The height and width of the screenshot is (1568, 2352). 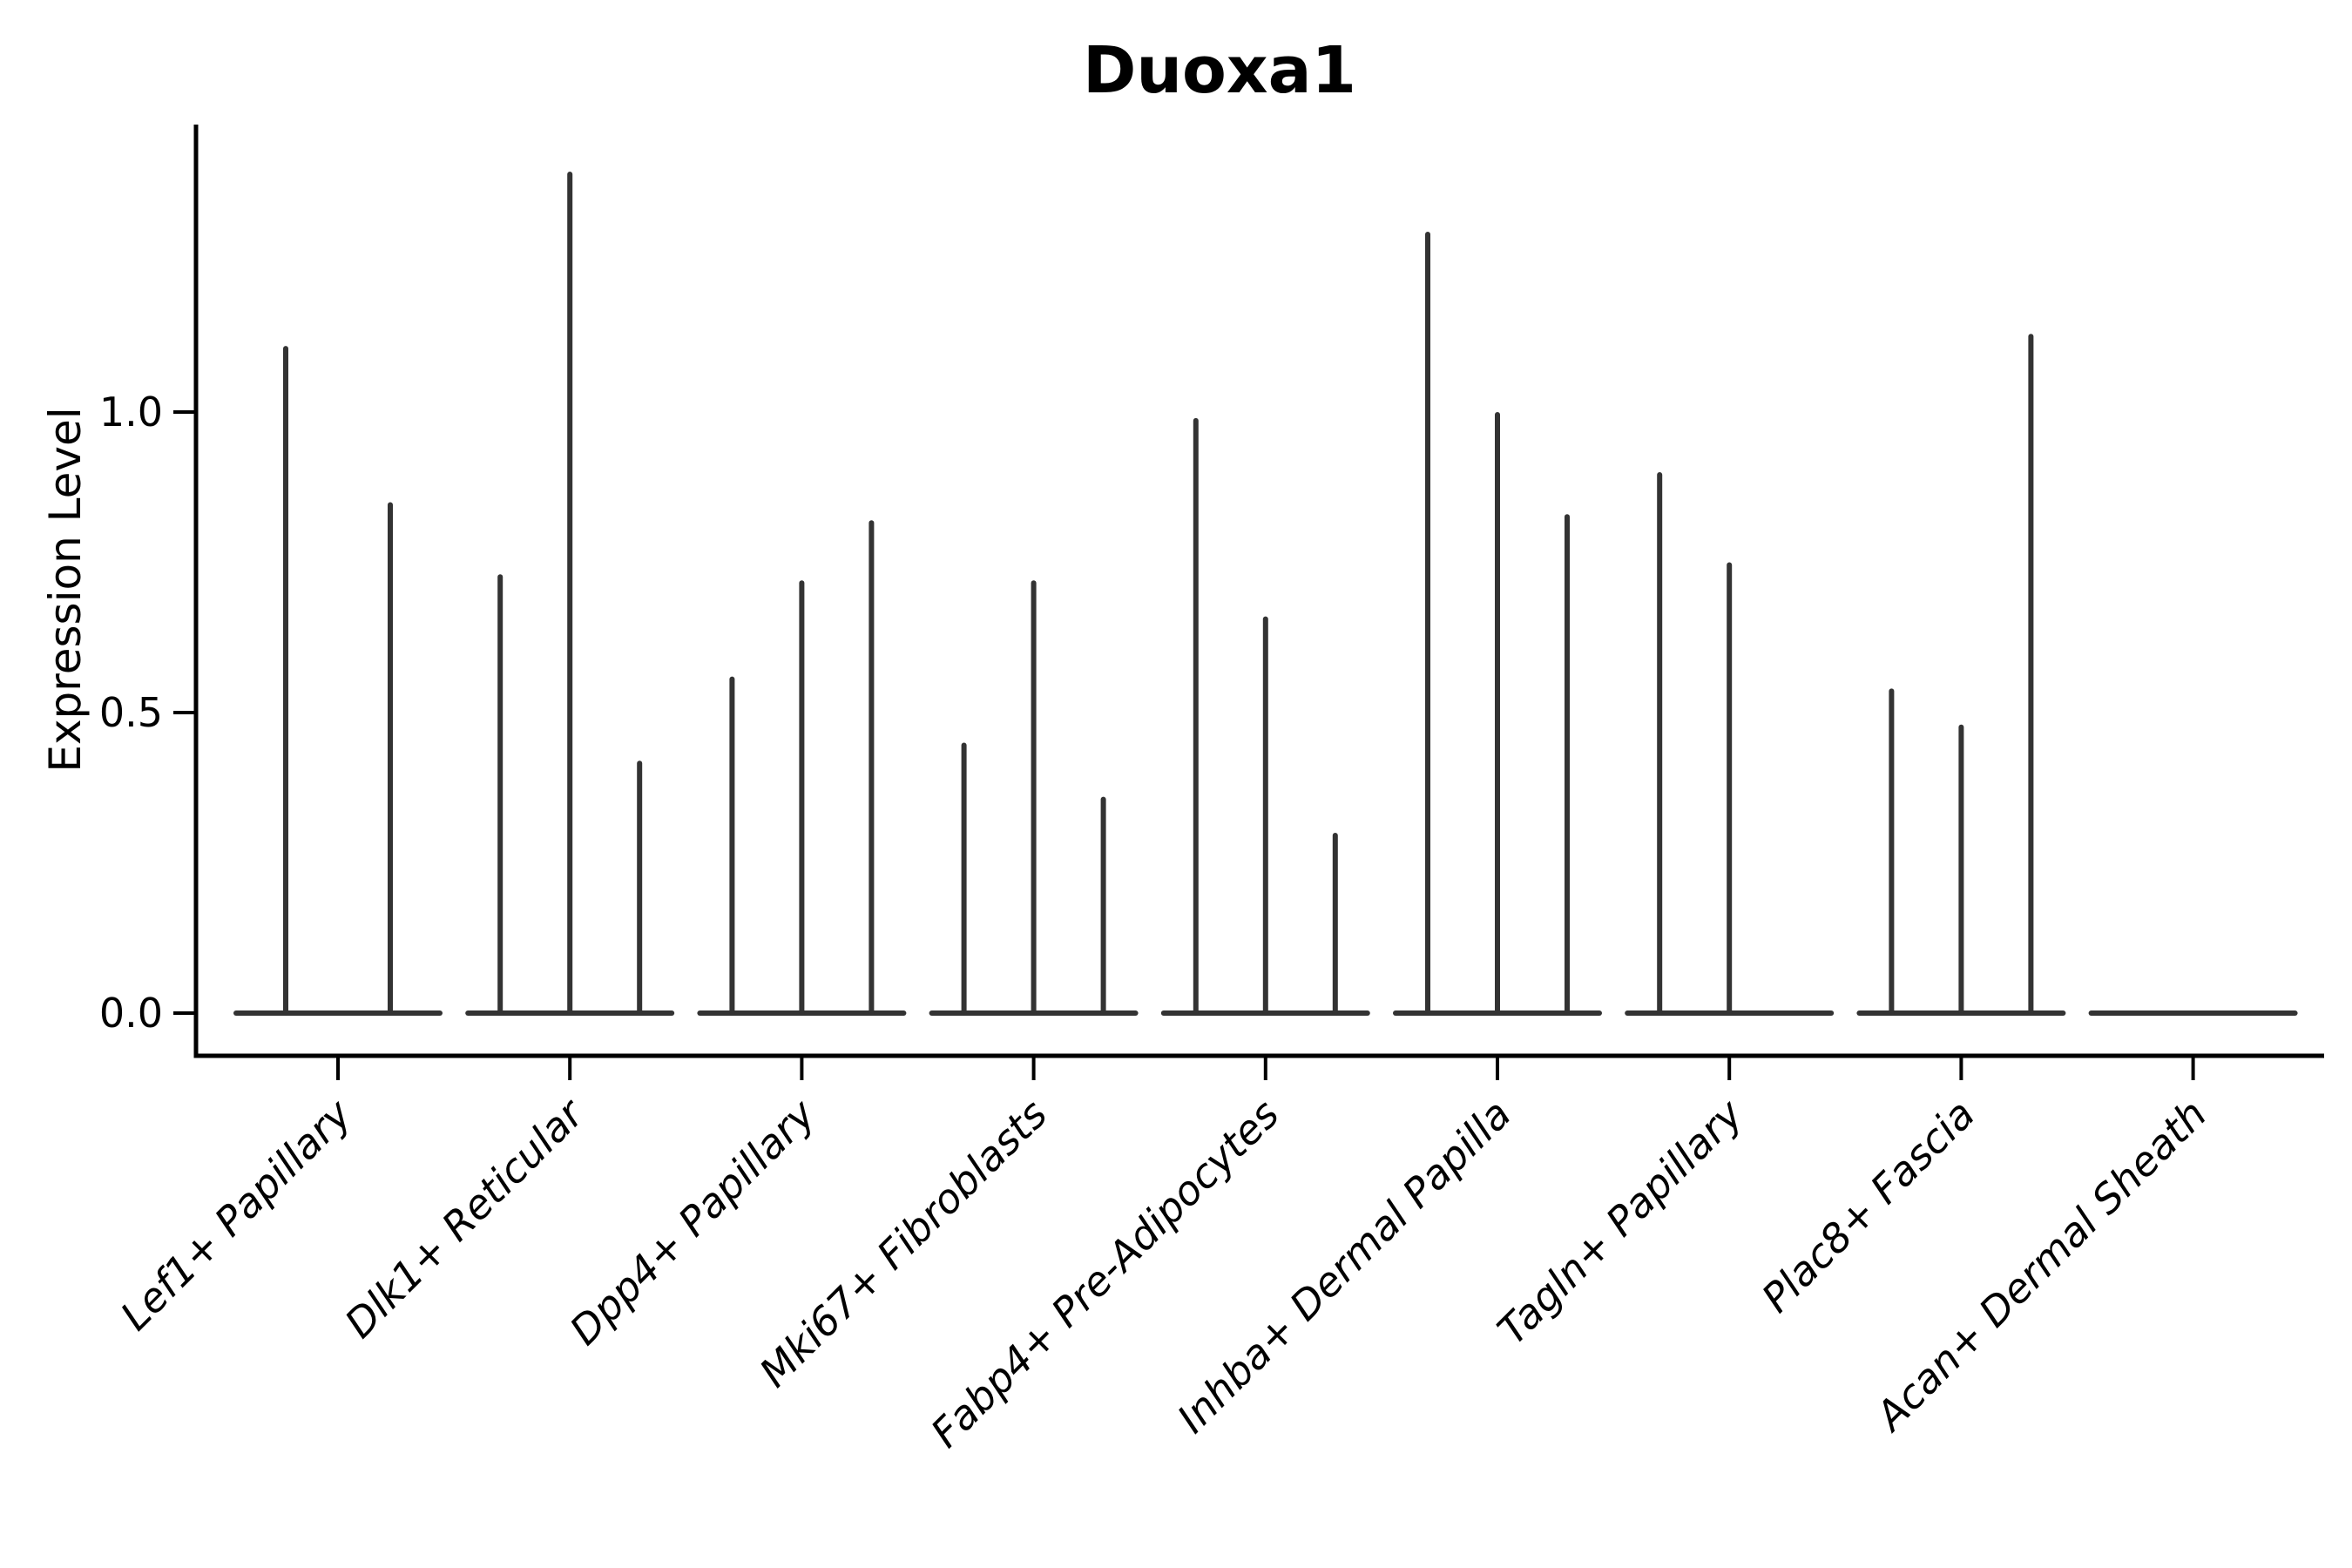 I want to click on plot-title: Duoxa1, so click(x=1219, y=70).